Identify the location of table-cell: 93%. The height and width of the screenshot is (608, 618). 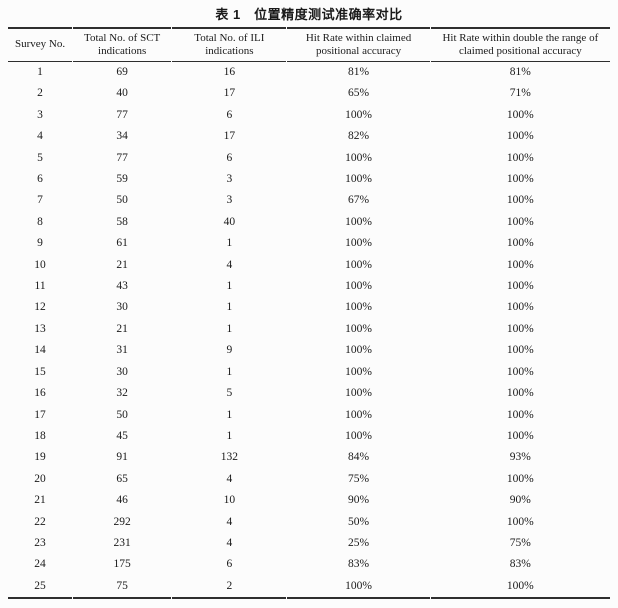
(520, 457).